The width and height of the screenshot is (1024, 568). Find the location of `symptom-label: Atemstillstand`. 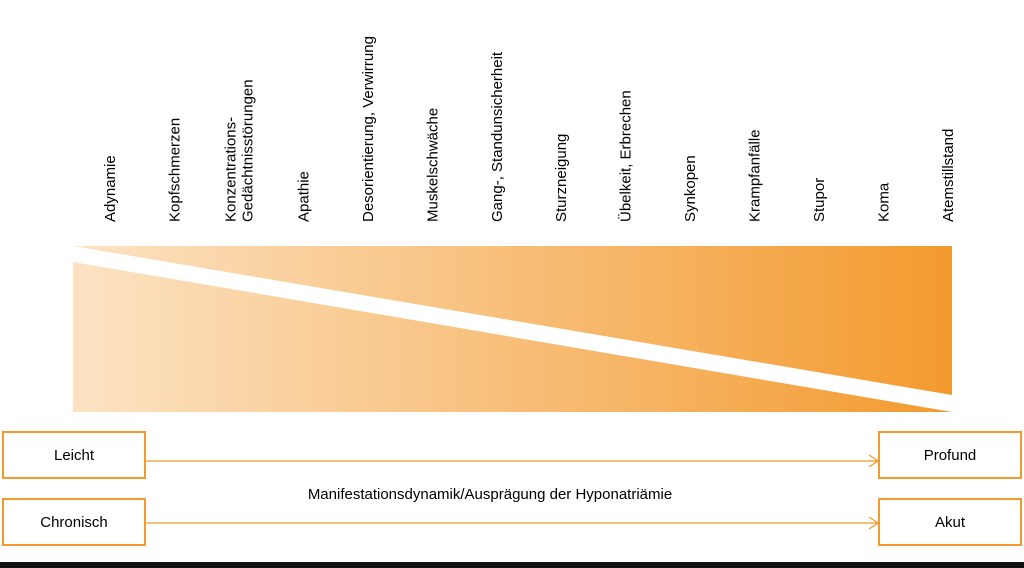

symptom-label: Atemstillstand is located at coordinates (948, 175).